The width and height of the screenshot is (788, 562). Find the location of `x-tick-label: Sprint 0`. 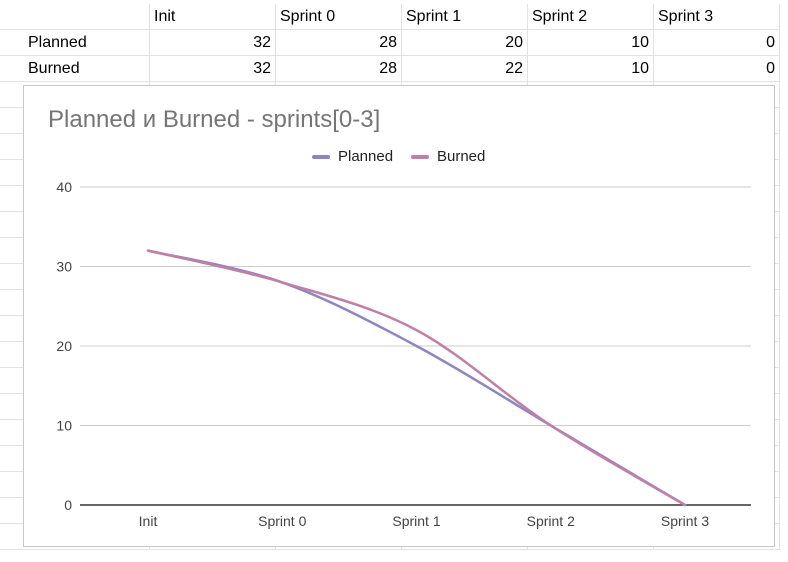

x-tick-label: Sprint 0 is located at coordinates (282, 521).